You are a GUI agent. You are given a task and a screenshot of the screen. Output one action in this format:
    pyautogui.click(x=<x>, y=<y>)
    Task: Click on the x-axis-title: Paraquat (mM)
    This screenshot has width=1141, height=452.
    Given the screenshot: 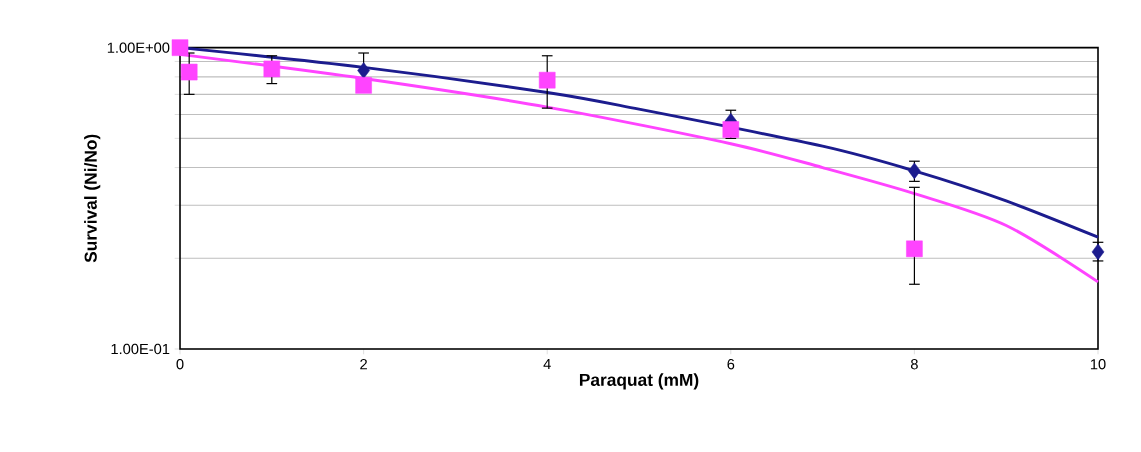 What is the action you would take?
    pyautogui.click(x=639, y=381)
    